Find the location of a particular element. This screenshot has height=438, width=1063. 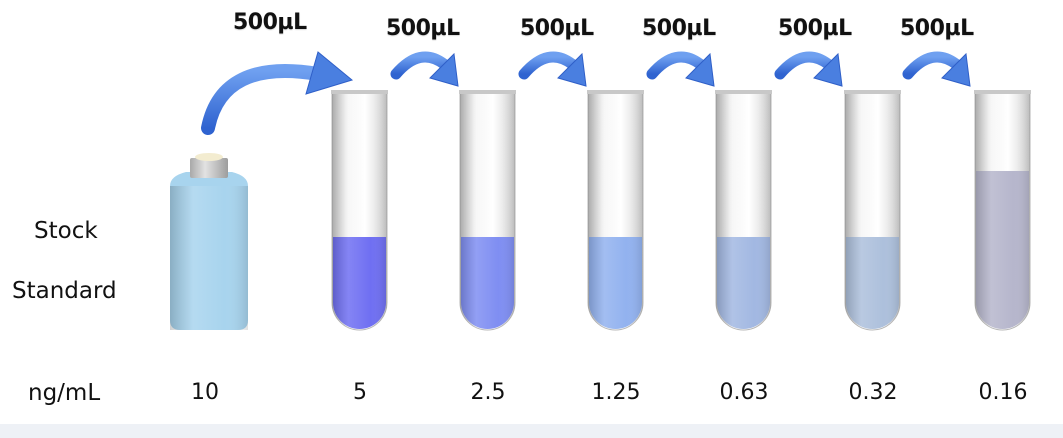

test-tube-1-shading is located at coordinates (359, 211).